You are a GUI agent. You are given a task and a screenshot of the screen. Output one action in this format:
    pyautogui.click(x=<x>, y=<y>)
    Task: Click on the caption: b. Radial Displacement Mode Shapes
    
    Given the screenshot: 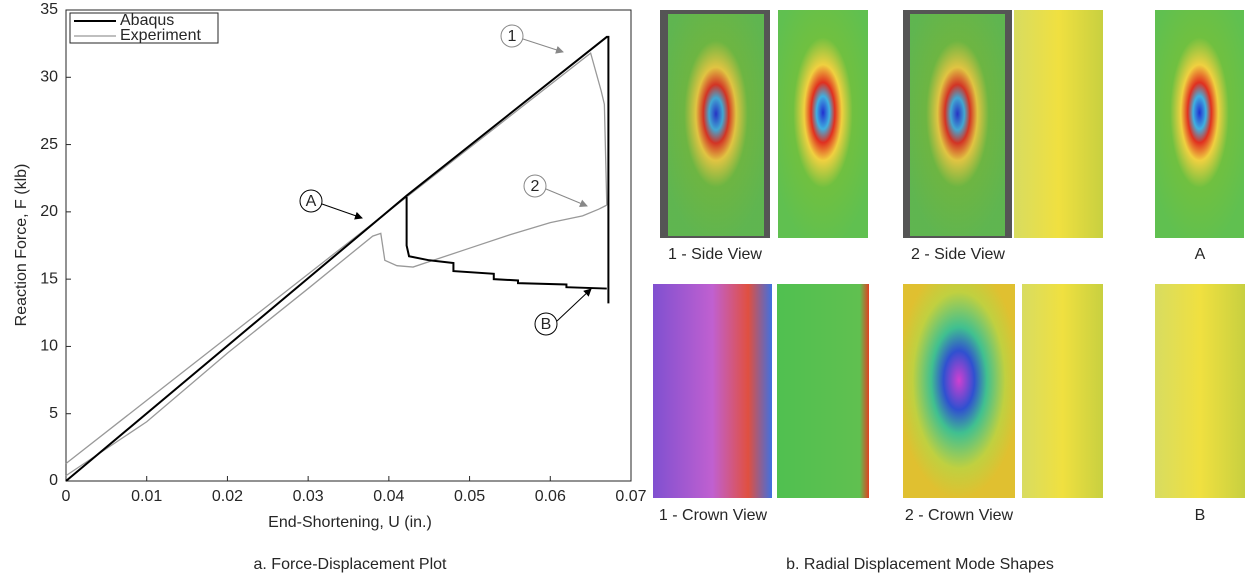 What is the action you would take?
    pyautogui.click(x=920, y=564)
    